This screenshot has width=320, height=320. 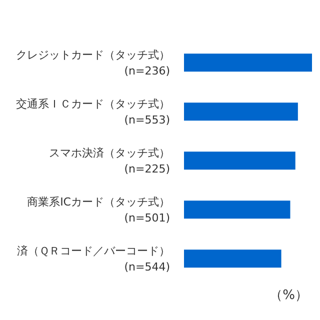 What do you see at coordinates (109, 161) in the screenshot?
I see `y-tick-label: スマホ決済（タッチ式） (n=225)` at bounding box center [109, 161].